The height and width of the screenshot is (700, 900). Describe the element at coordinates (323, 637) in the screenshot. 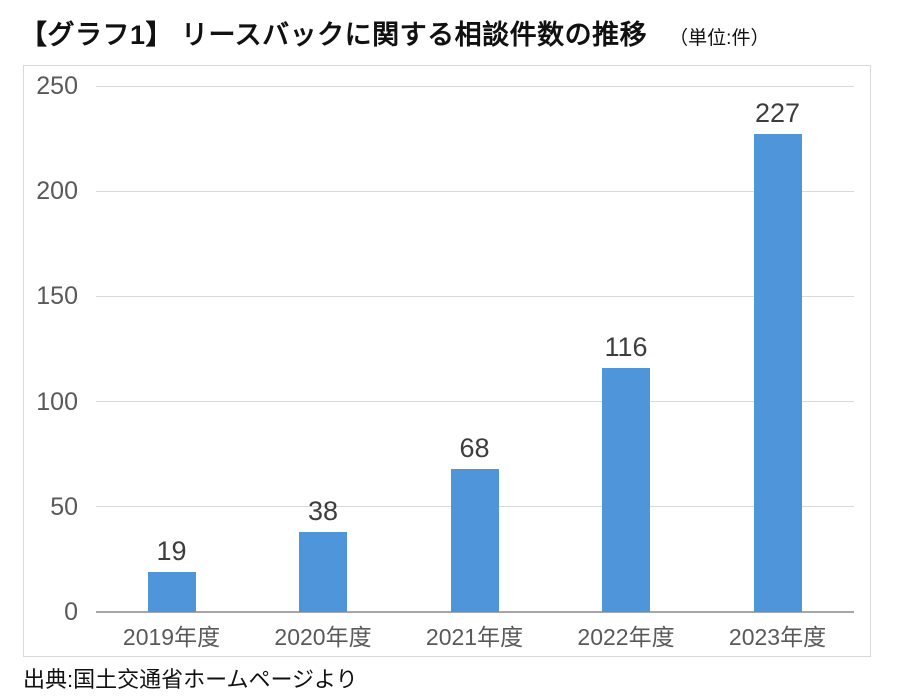

I see `x-tick-label: 2020年度` at that location.